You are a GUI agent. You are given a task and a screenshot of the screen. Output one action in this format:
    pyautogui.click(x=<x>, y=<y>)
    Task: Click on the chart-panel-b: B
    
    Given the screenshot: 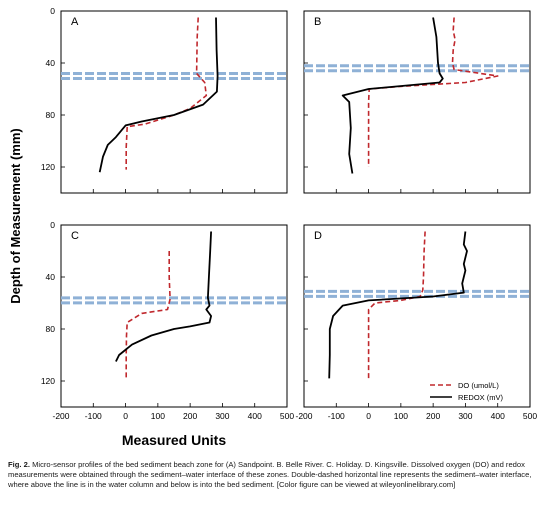 What is the action you would take?
    pyautogui.click(x=417, y=102)
    